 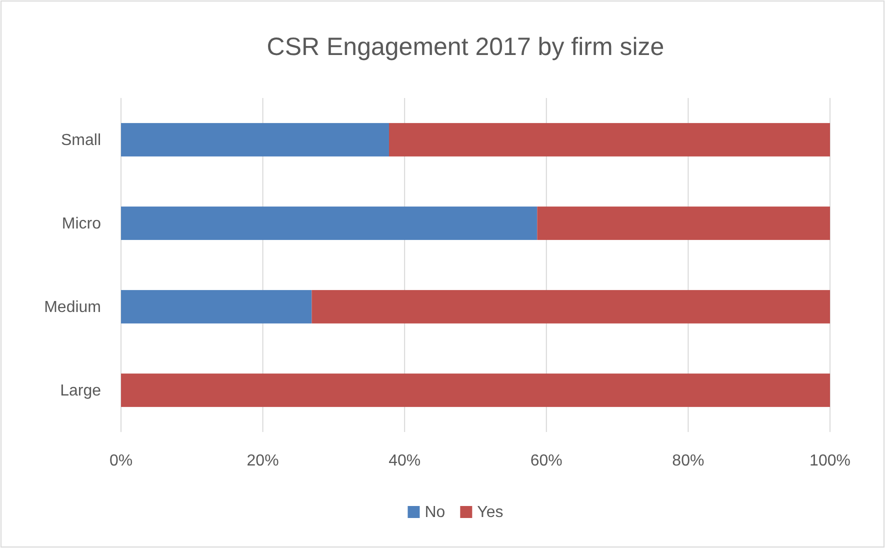 What do you see at coordinates (72, 307) in the screenshot?
I see `y-tick-label: Medium` at bounding box center [72, 307].